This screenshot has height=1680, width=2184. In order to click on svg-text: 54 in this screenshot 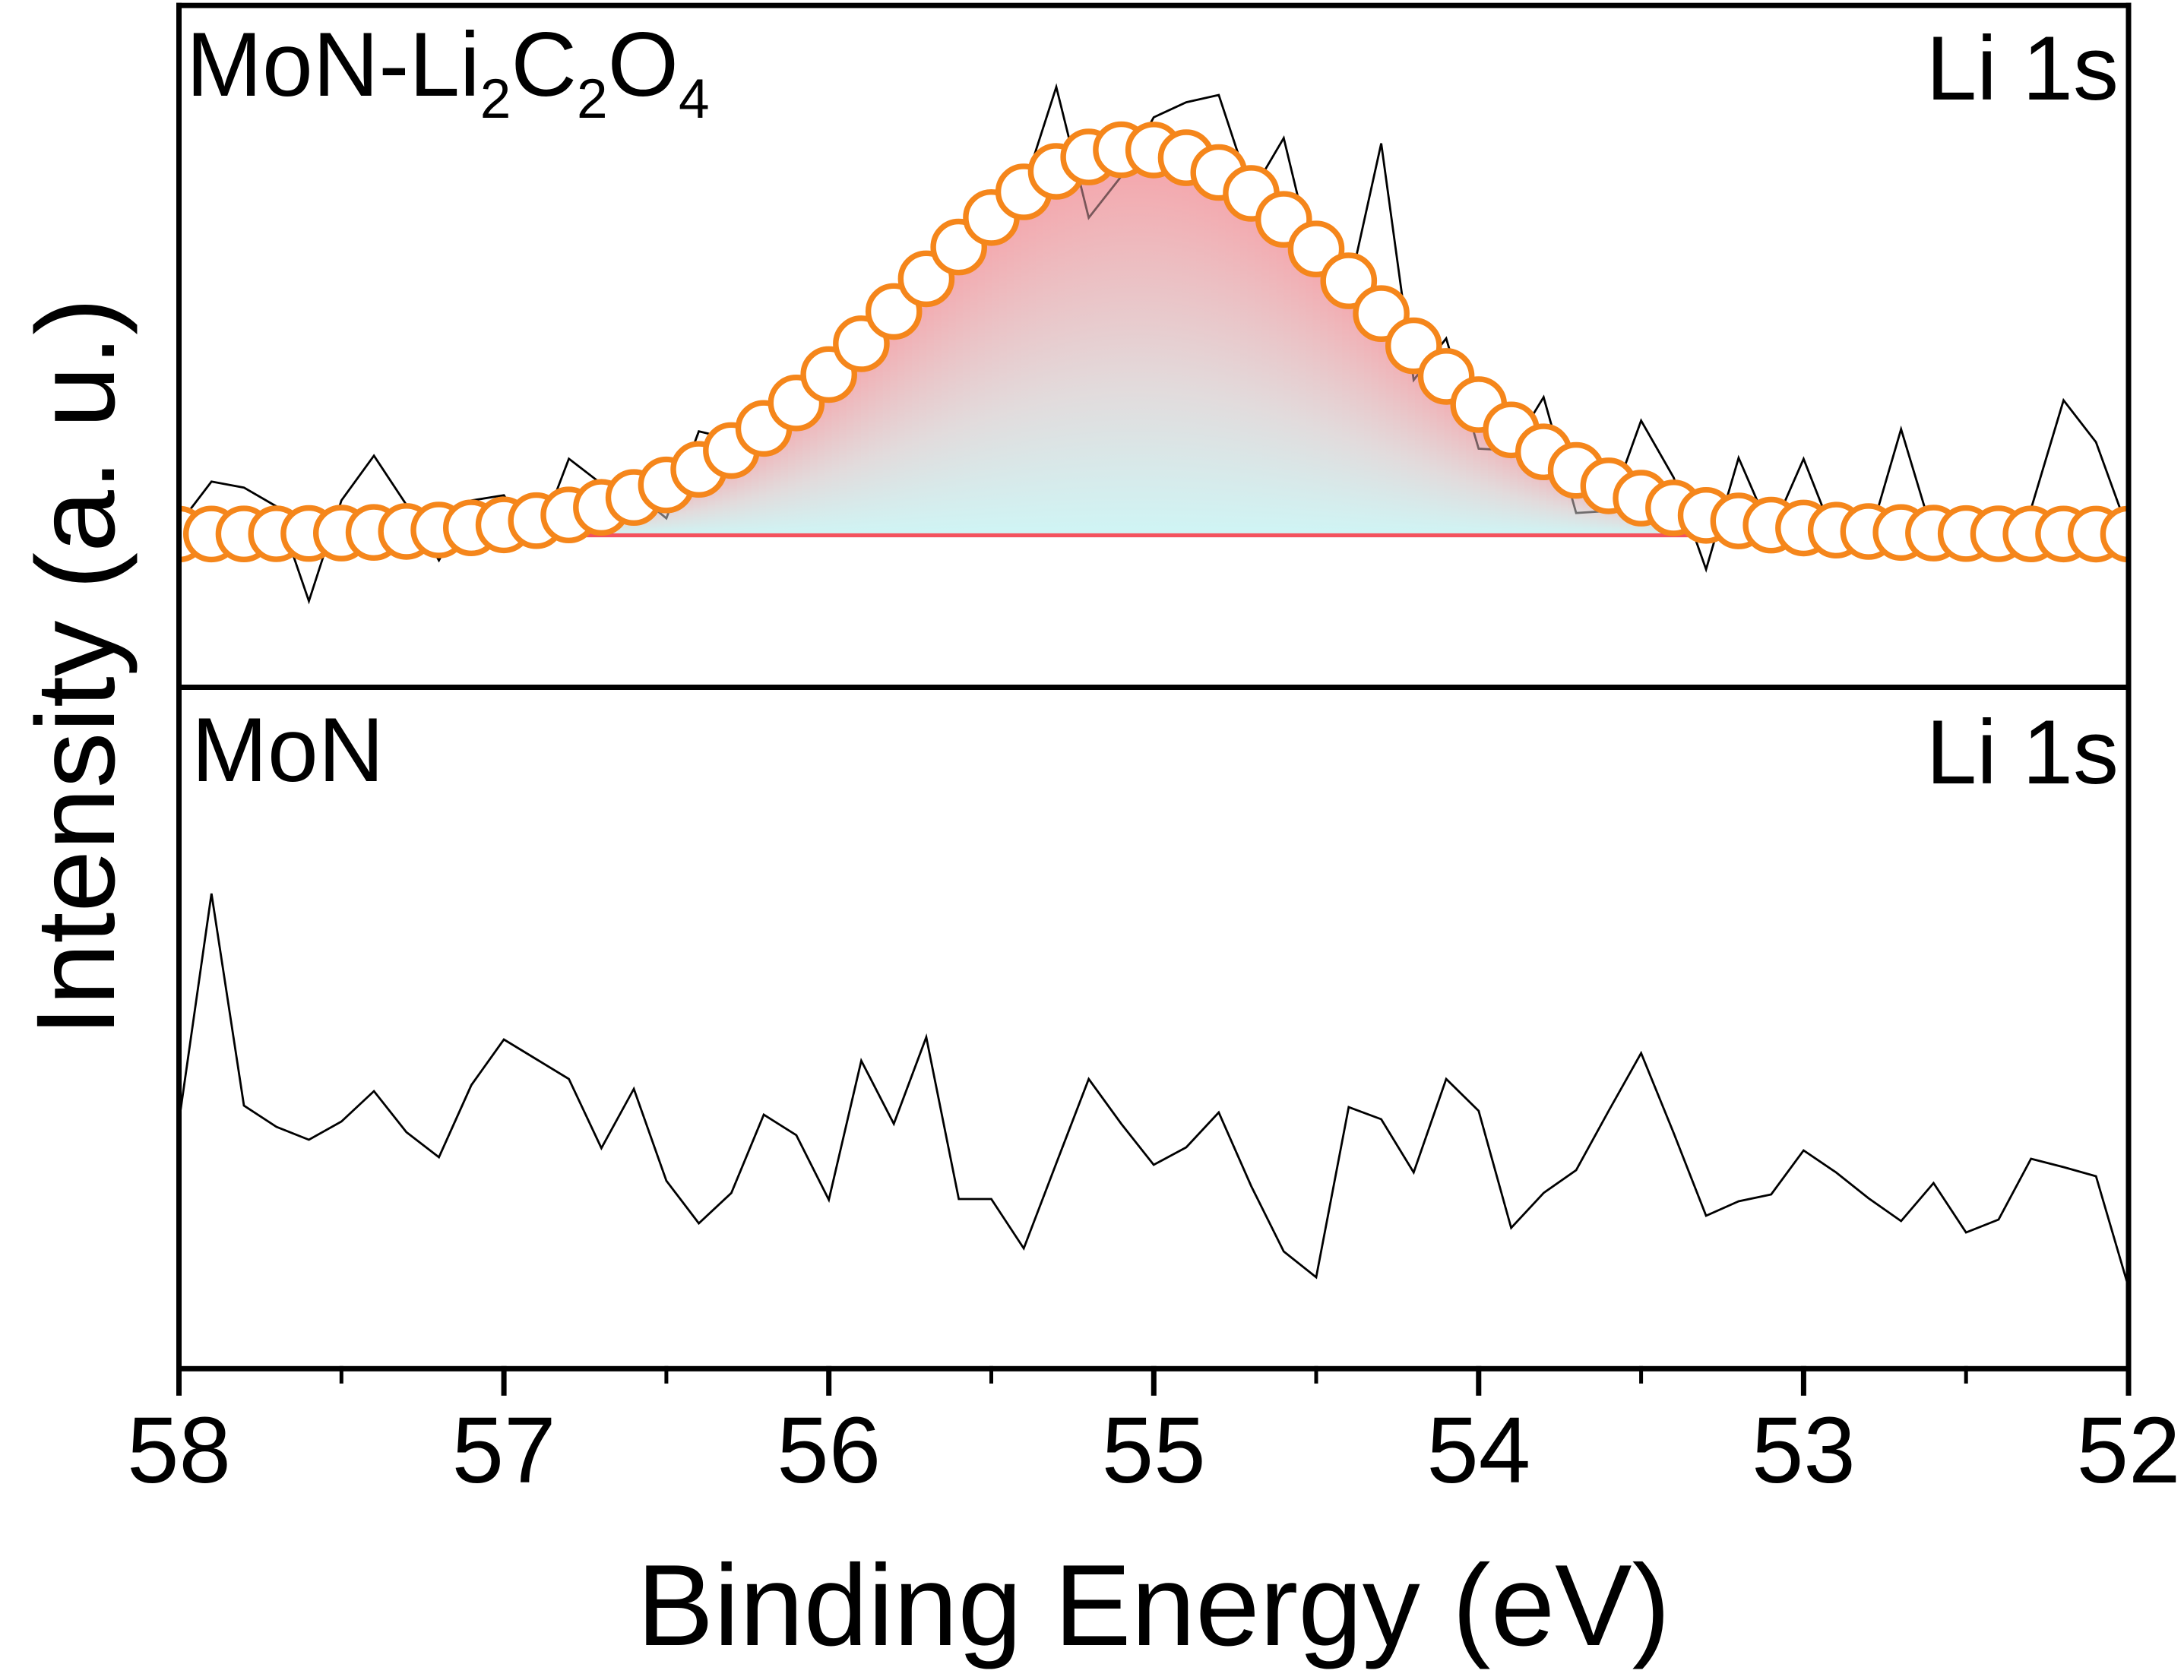, I will do `click(1478, 1451)`.